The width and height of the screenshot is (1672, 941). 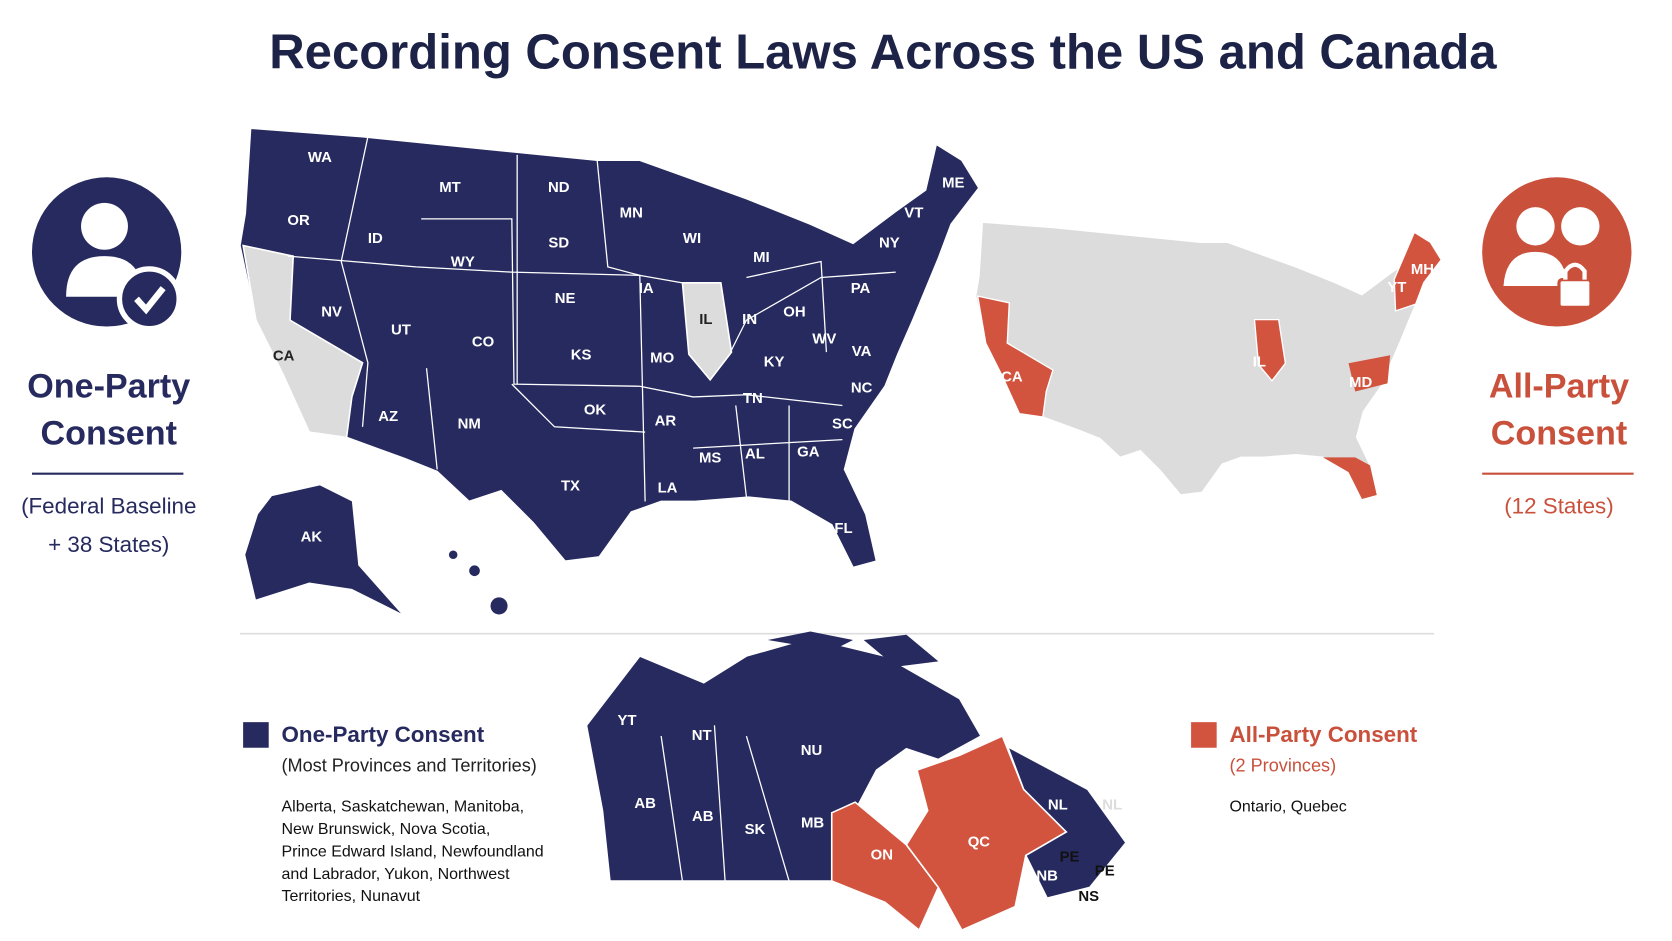 What do you see at coordinates (1396, 287) in the screenshot?
I see `state-label: YT` at bounding box center [1396, 287].